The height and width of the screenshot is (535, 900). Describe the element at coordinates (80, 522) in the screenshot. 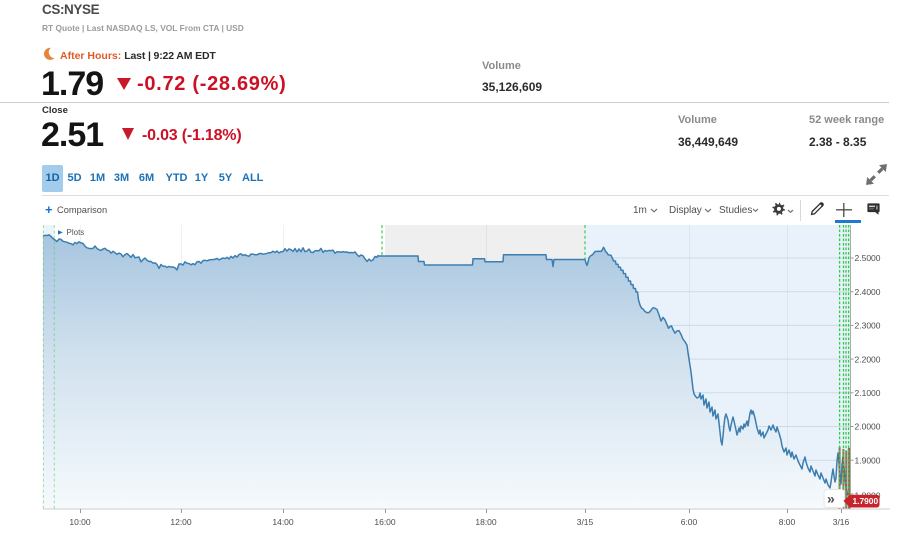

I see `svg-text: 10:00` at that location.